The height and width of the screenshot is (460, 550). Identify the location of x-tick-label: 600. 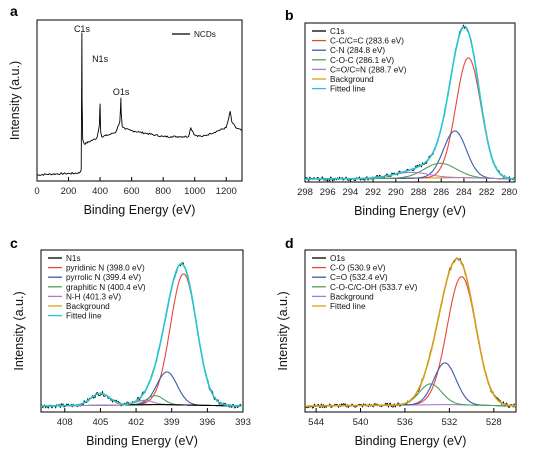
(132, 191).